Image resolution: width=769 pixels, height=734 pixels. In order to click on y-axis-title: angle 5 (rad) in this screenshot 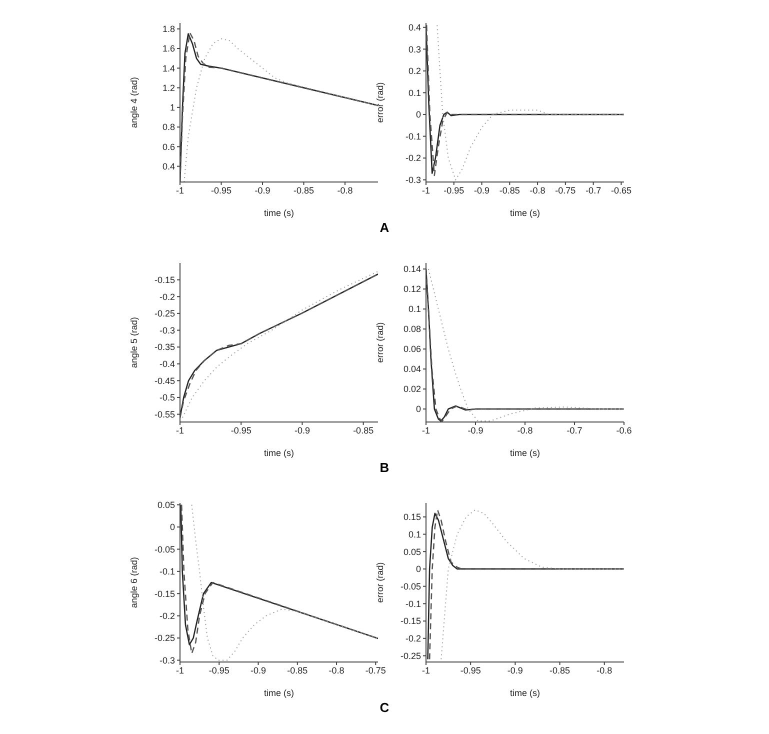, I will do `click(134, 342)`.